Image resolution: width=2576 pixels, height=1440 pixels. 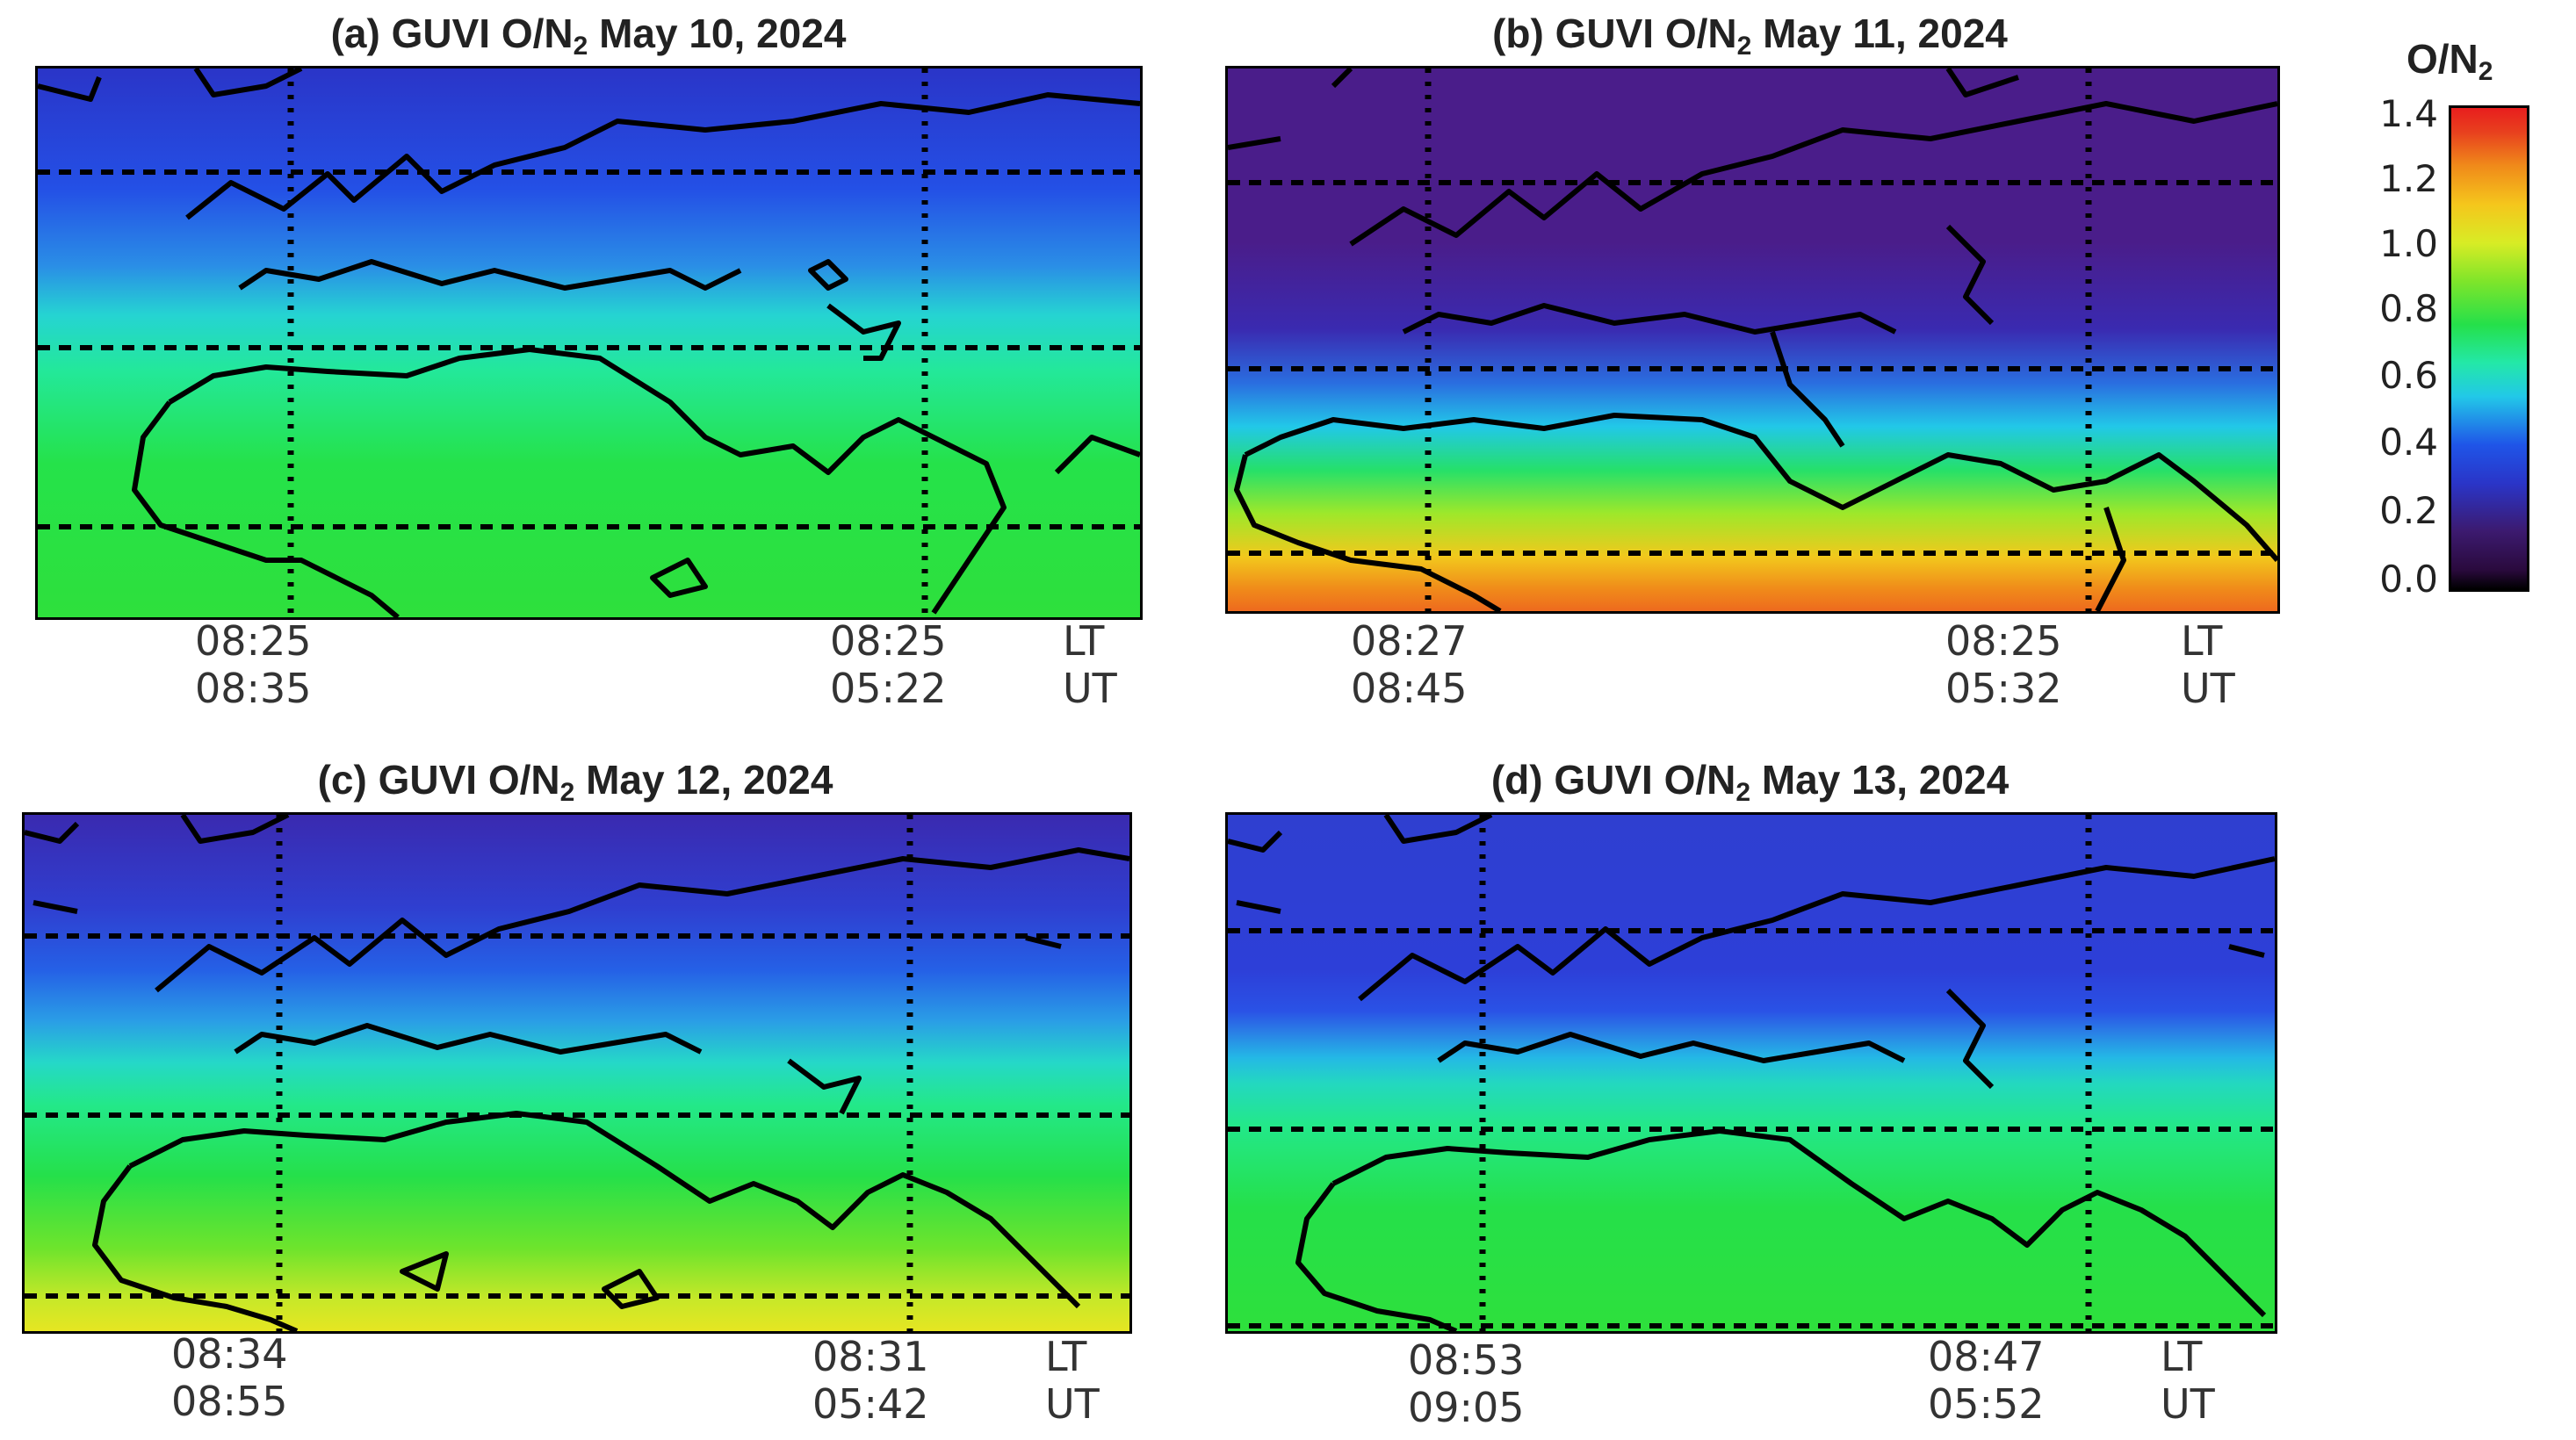 I want to click on panel-c-ut-label: UT, so click(x=1072, y=1404).